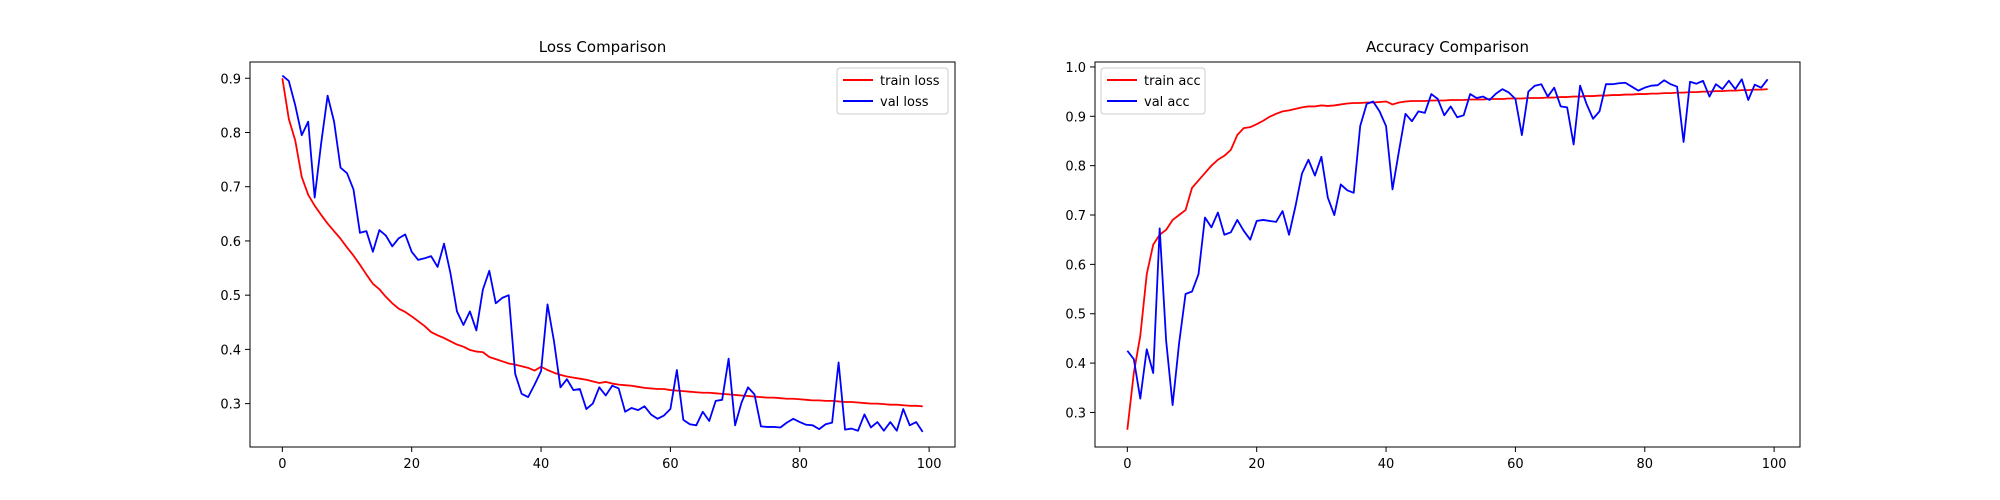  What do you see at coordinates (1644, 464) in the screenshot?
I see `accuracy-x-tick-label: 80` at bounding box center [1644, 464].